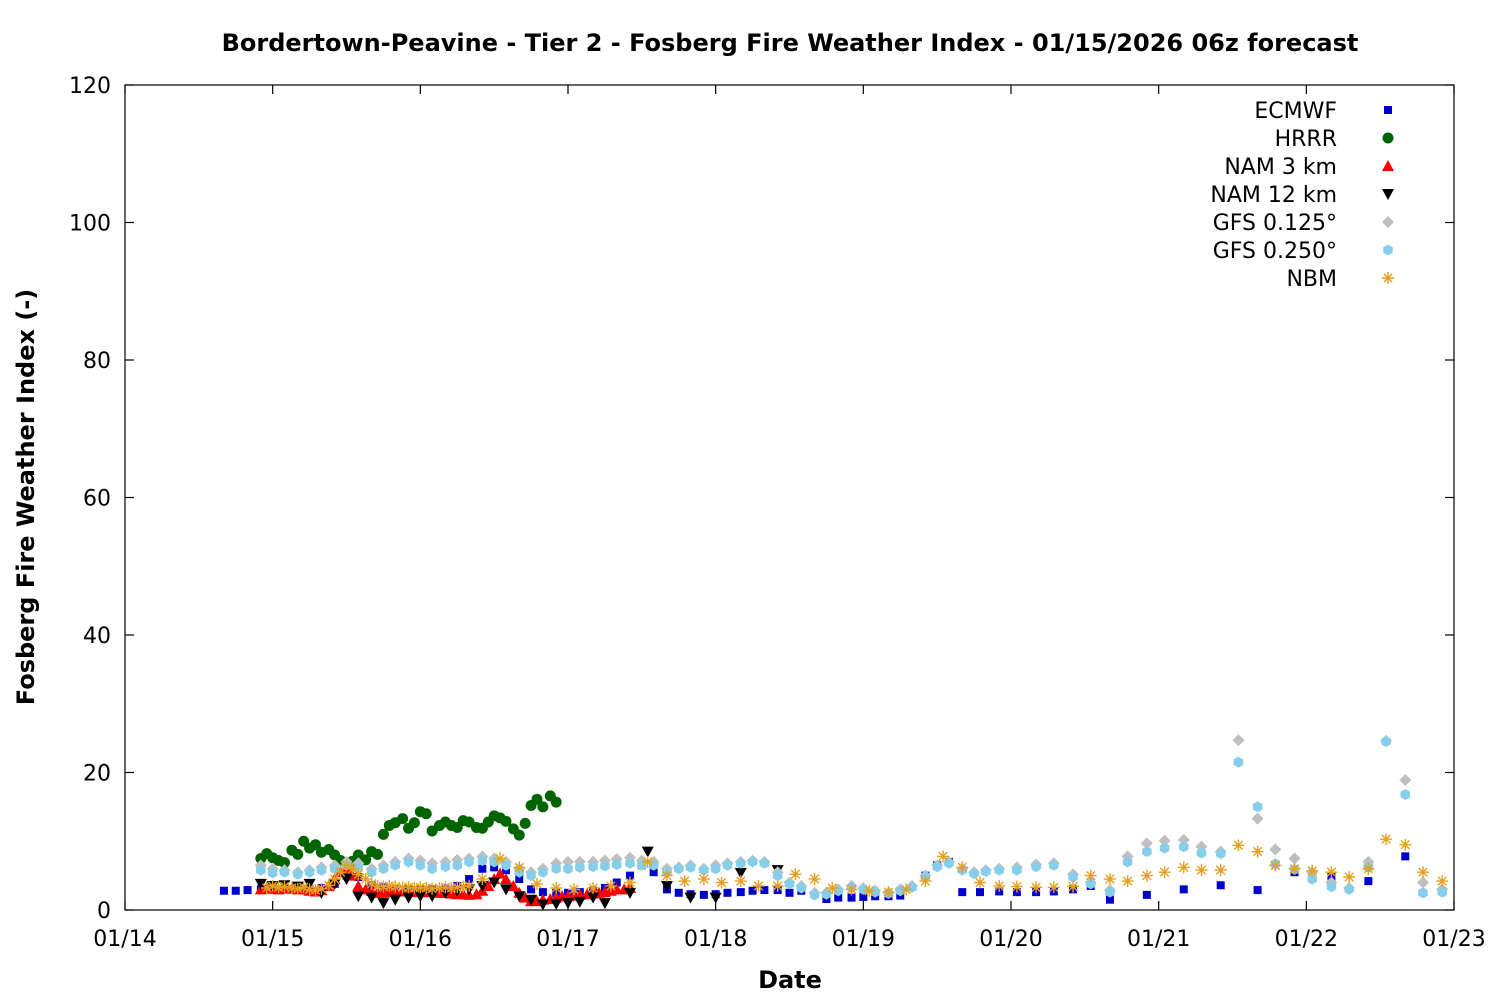 This screenshot has height=1000, width=1500. Describe the element at coordinates (1295, 111) in the screenshot. I see `legend-label: ECMWF` at that location.